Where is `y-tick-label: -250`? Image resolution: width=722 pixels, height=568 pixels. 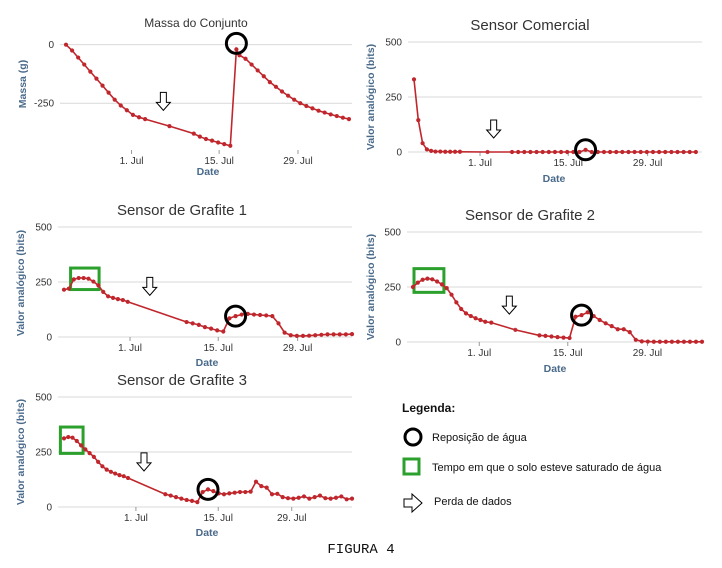
y-tick-label: -250 is located at coordinates (44, 104).